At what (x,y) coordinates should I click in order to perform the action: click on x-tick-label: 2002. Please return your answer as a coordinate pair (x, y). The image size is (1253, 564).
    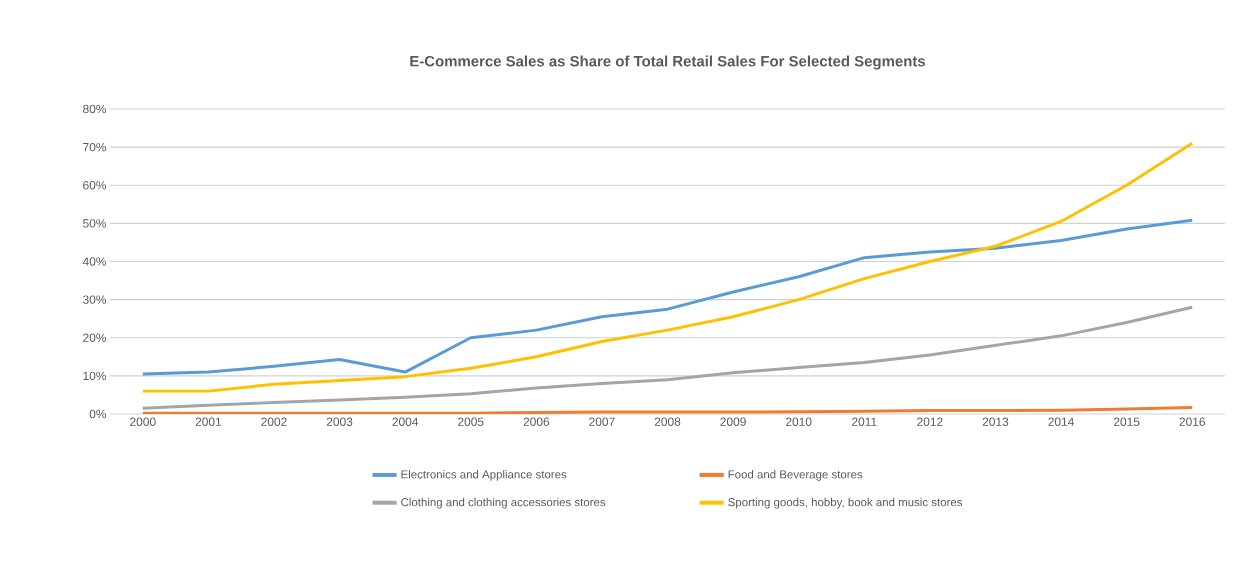
    Looking at the image, I should click on (274, 421).